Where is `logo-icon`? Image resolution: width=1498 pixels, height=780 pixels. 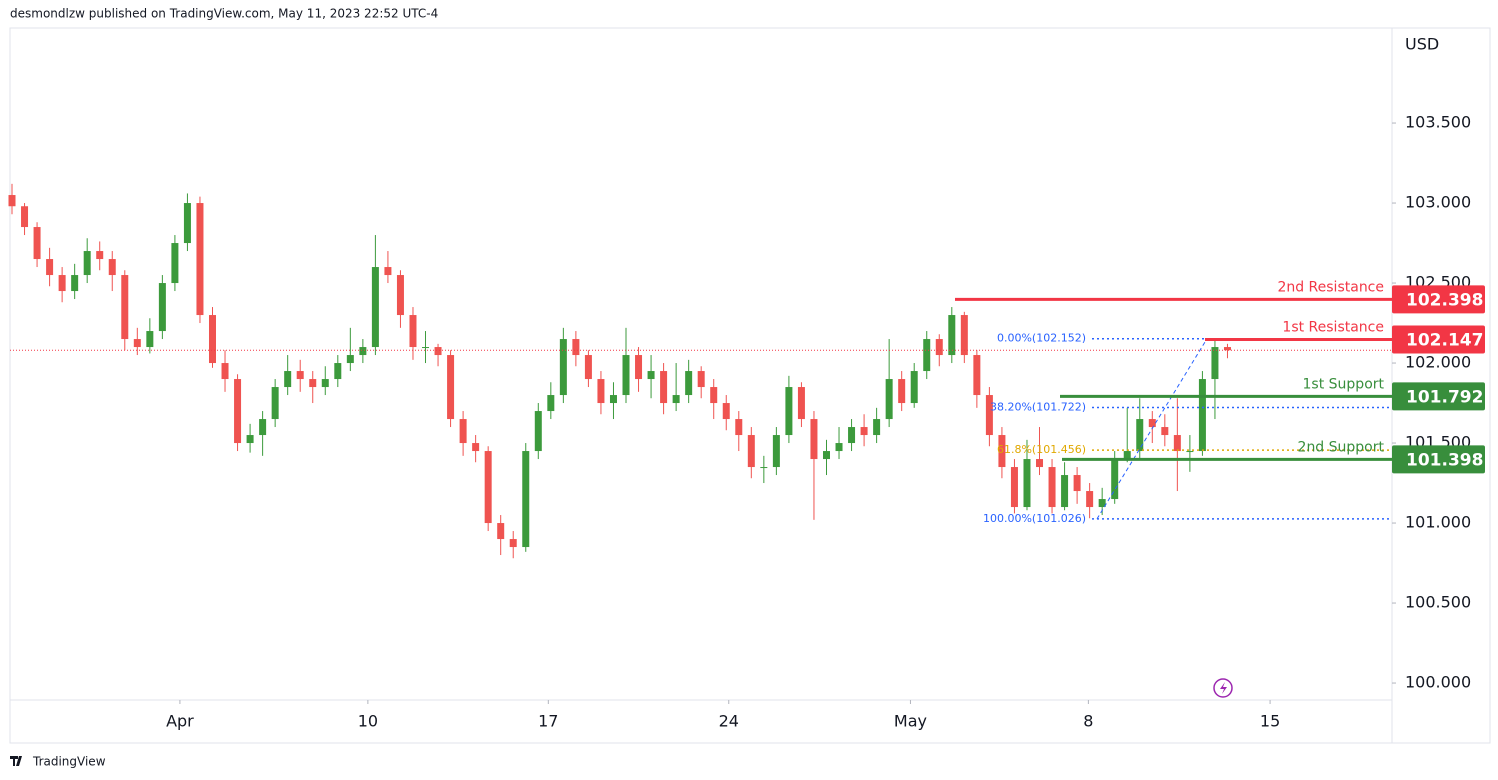
logo-icon is located at coordinates (16, 761).